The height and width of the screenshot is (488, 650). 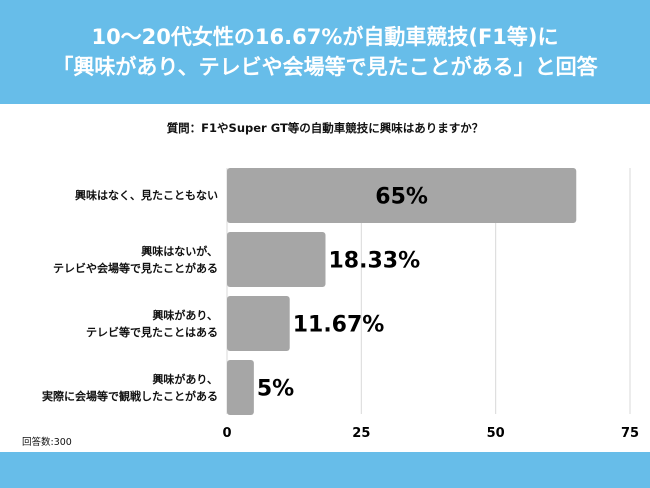 What do you see at coordinates (130, 396) in the screenshot?
I see `category-label-line: 実際に会場等で観戦したことがある` at bounding box center [130, 396].